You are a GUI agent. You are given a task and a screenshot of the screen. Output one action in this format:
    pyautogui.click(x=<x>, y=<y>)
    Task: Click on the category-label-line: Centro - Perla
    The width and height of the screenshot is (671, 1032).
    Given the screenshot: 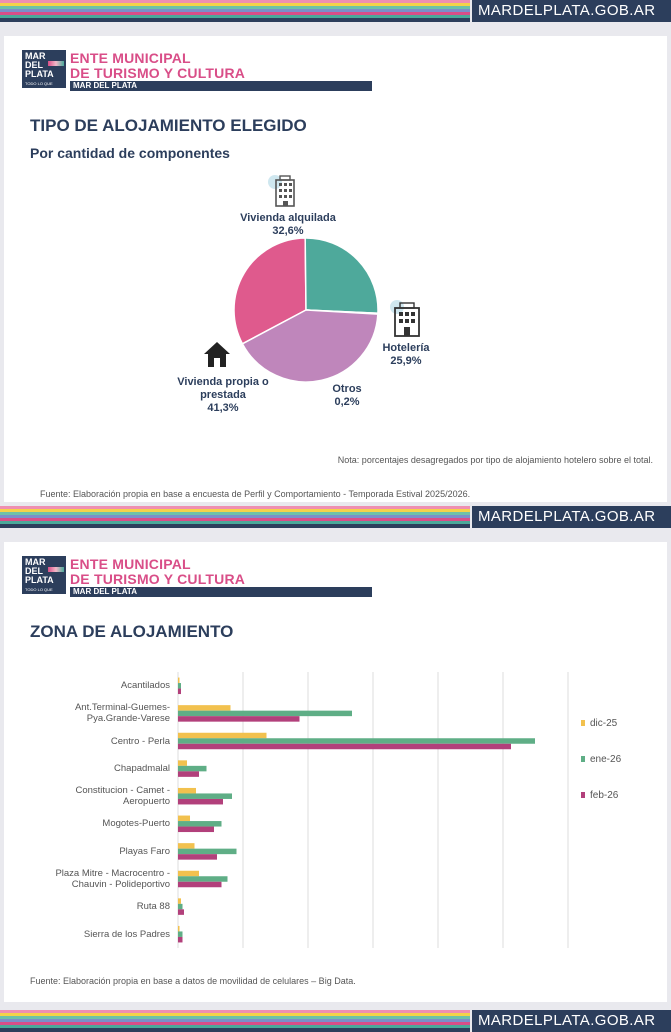 What is the action you would take?
    pyautogui.click(x=140, y=741)
    